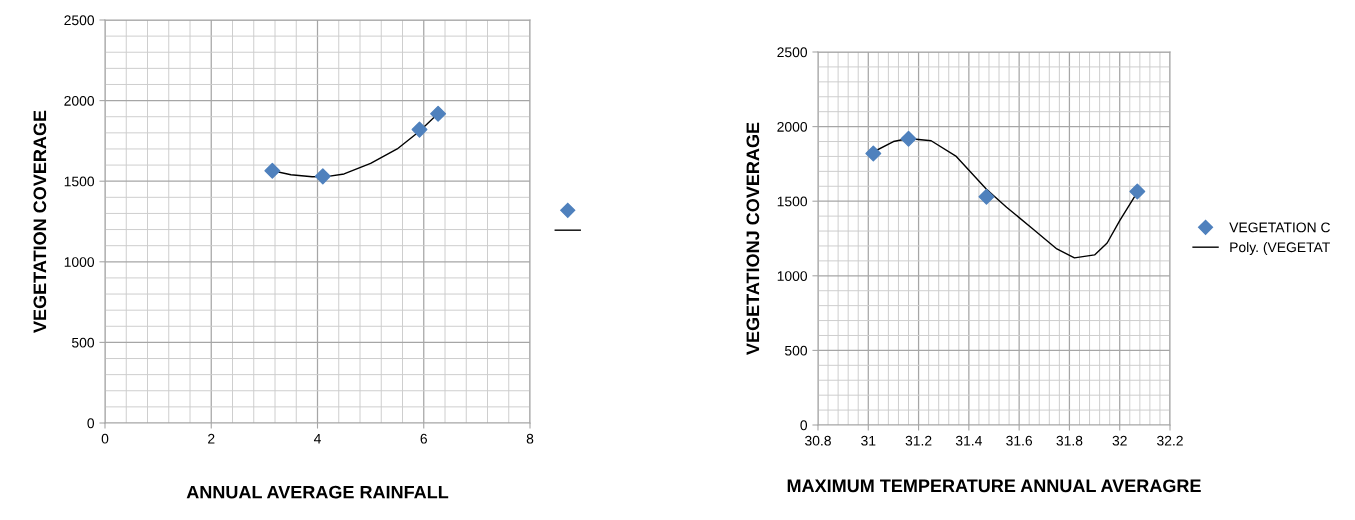 Image resolution: width=1355 pixels, height=520 pixels. Describe the element at coordinates (211, 438) in the screenshot. I see `x-tick-label: 2` at that location.